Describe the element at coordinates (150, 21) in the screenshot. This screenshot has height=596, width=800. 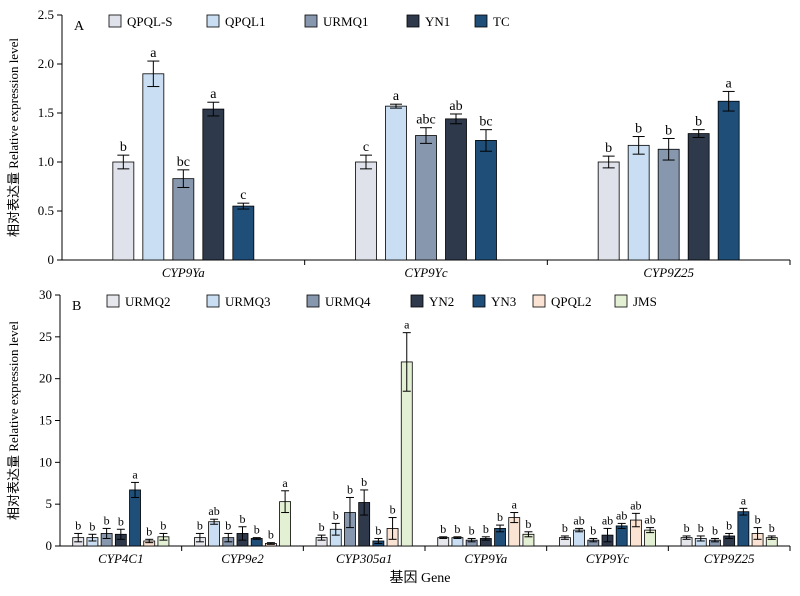
I see `legend-label: QPQL-S` at that location.